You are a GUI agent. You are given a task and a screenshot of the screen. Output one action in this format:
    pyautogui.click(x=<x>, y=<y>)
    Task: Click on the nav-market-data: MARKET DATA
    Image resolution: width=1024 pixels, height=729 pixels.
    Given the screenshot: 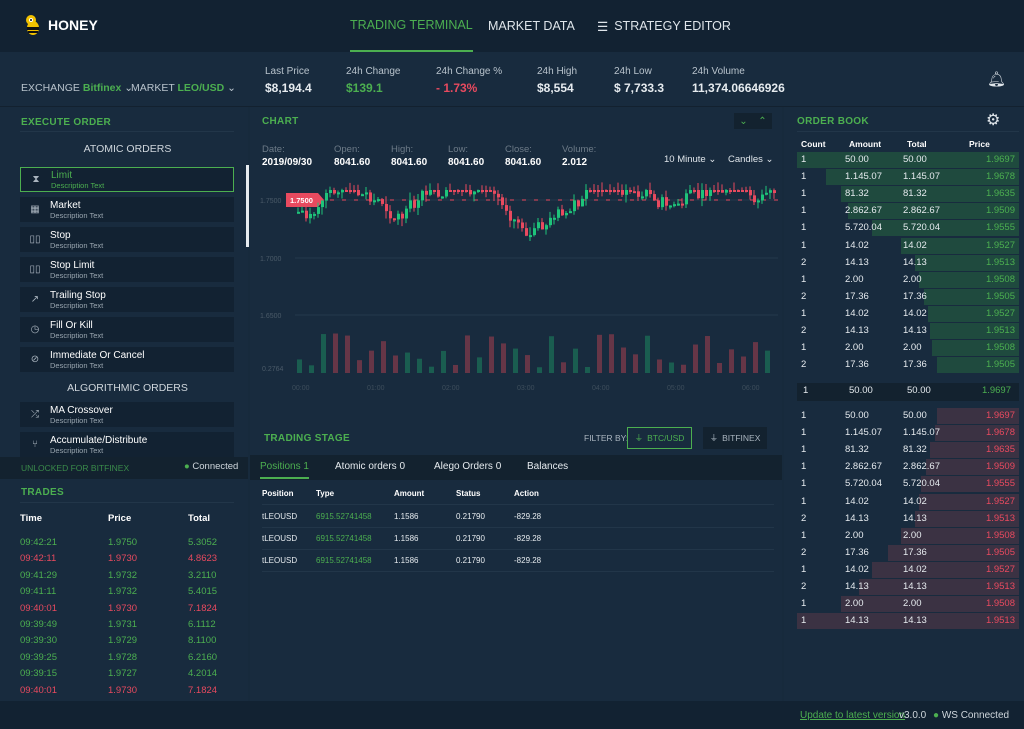 What is the action you would take?
    pyautogui.click(x=531, y=26)
    